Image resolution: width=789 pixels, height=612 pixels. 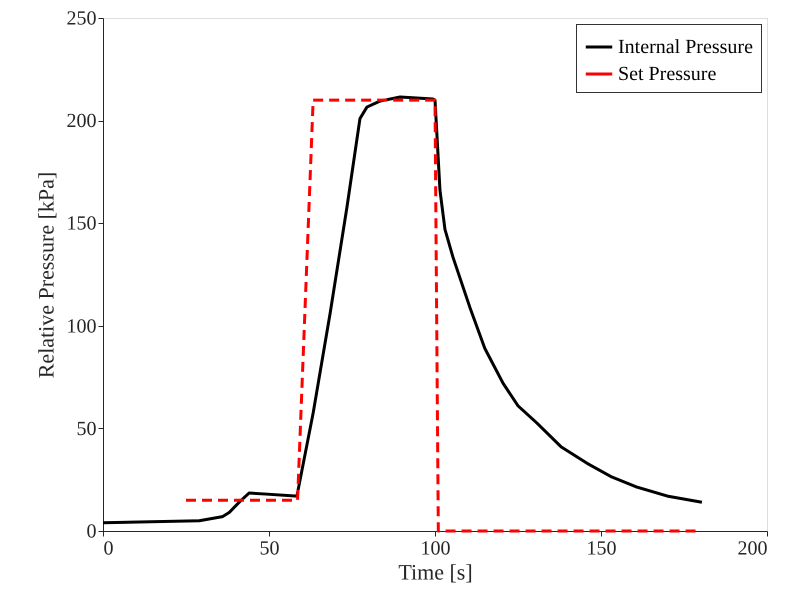 I want to click on x-tick-label: 50, so click(x=270, y=549).